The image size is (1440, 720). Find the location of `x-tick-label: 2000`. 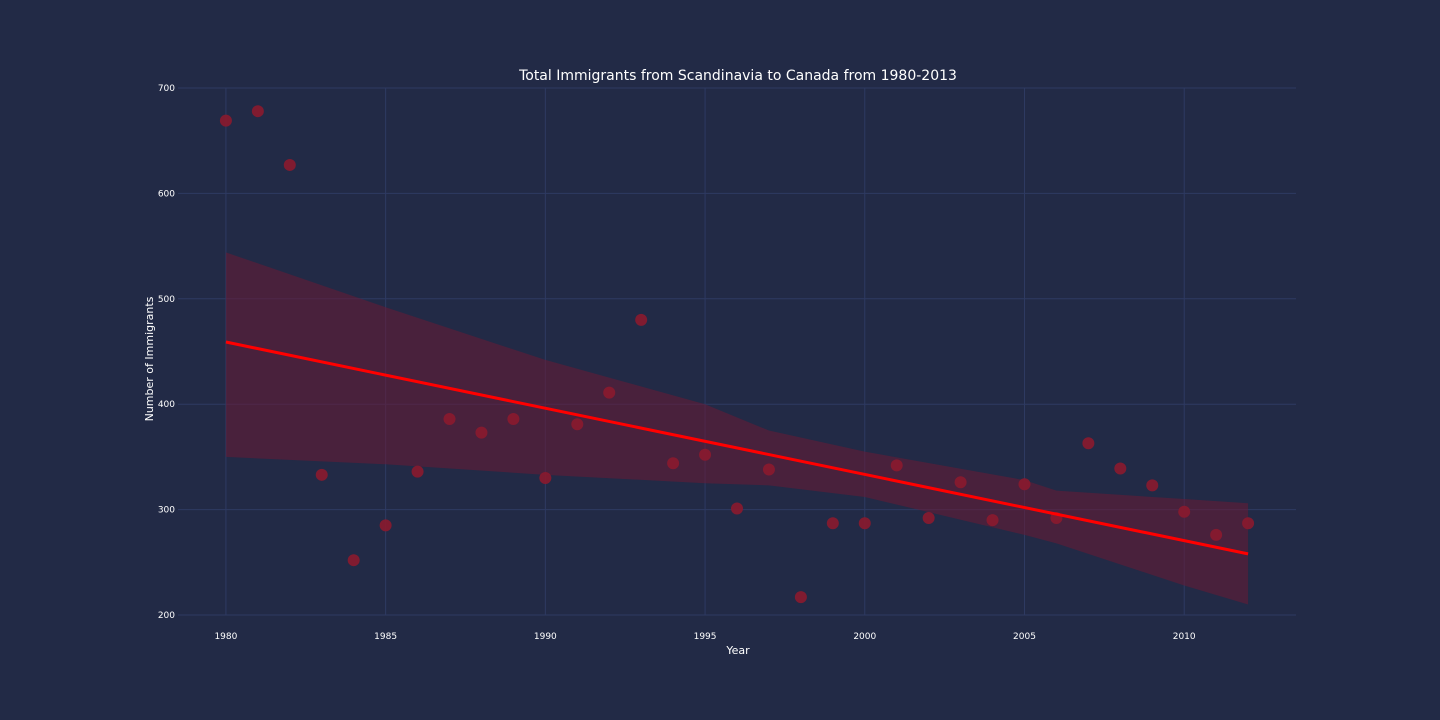

x-tick-label: 2000 is located at coordinates (864, 637).